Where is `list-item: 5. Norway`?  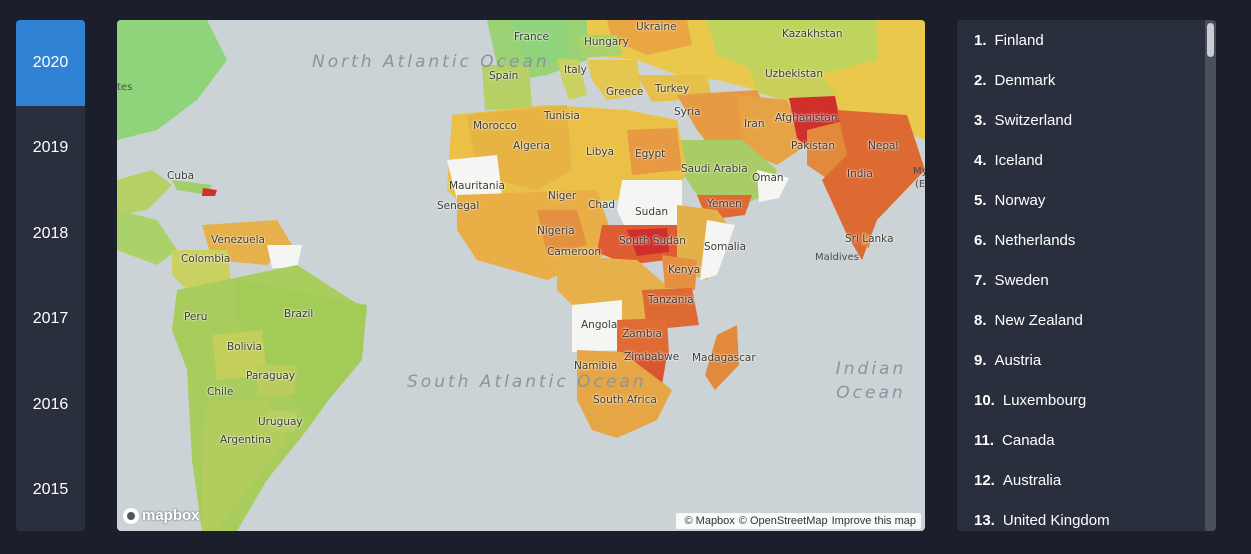
list-item: 5. Norway is located at coordinates (1081, 200).